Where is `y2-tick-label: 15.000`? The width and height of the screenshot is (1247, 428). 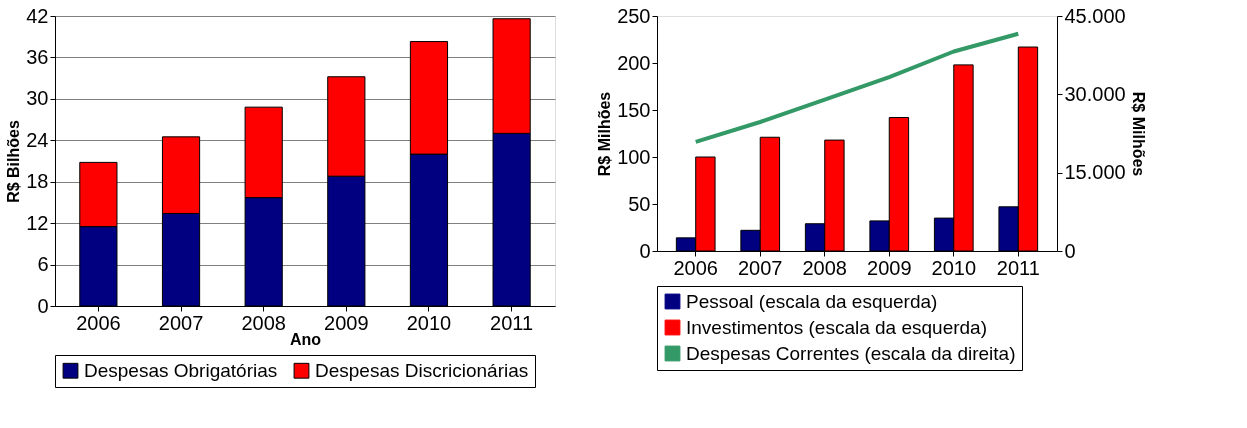
y2-tick-label: 15.000 is located at coordinates (1095, 172).